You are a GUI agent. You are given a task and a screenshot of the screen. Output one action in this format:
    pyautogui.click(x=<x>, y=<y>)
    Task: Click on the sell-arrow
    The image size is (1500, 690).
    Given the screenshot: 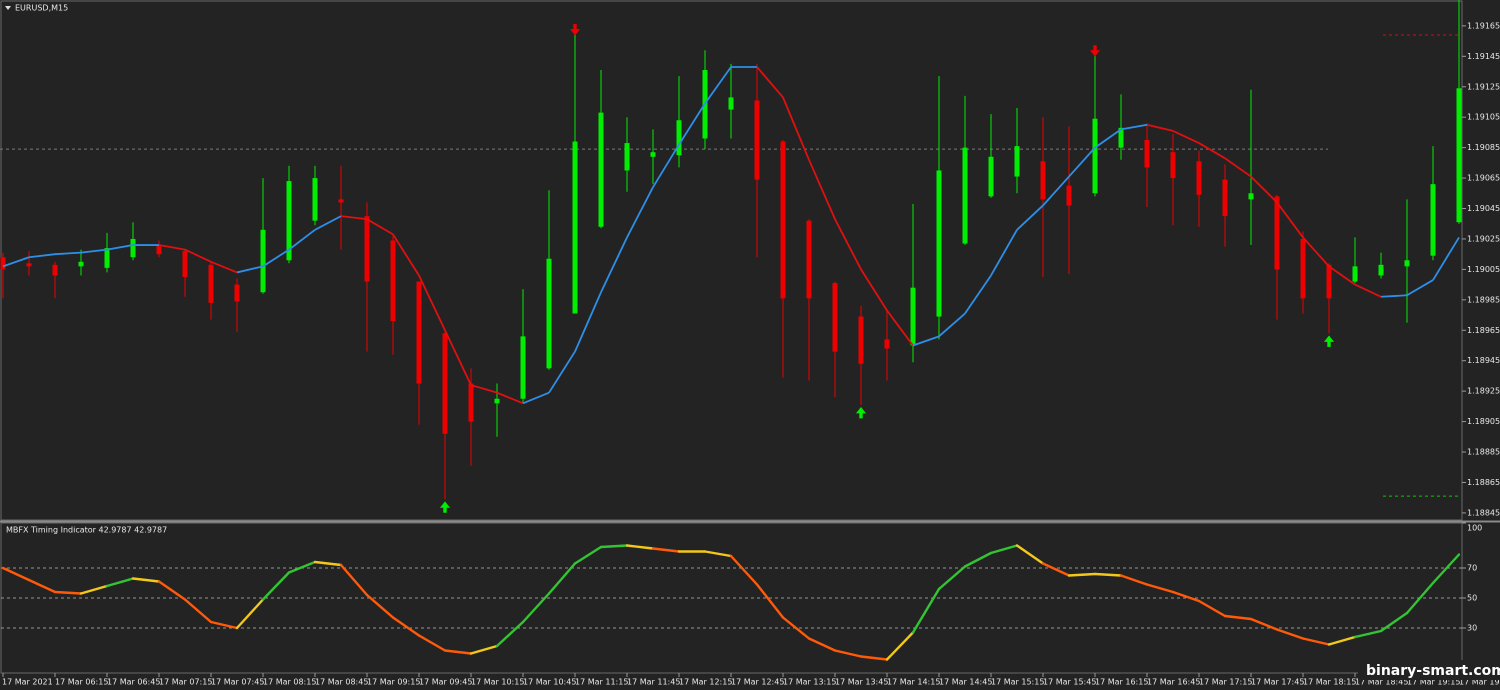 What is the action you would take?
    pyautogui.click(x=1095, y=51)
    